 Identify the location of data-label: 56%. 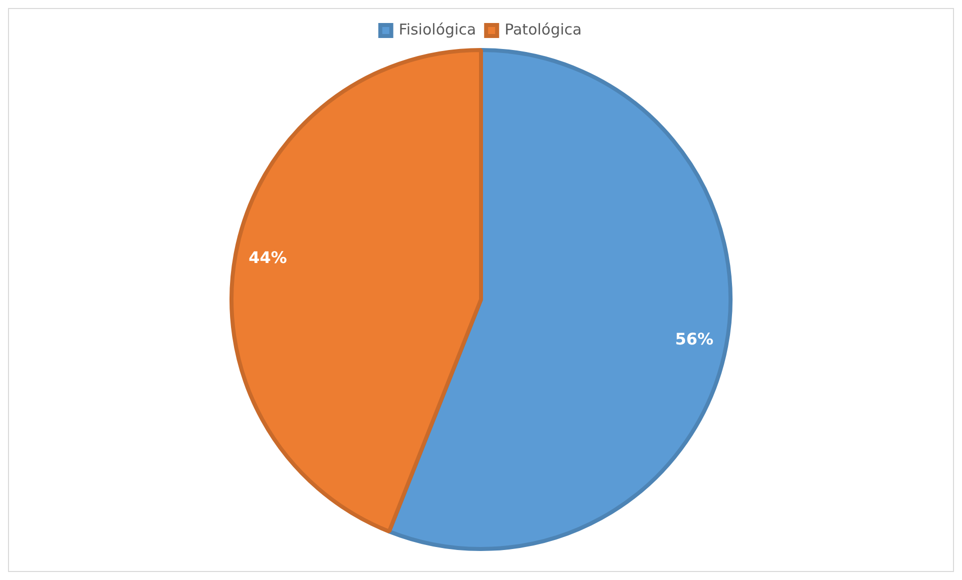
(694, 338).